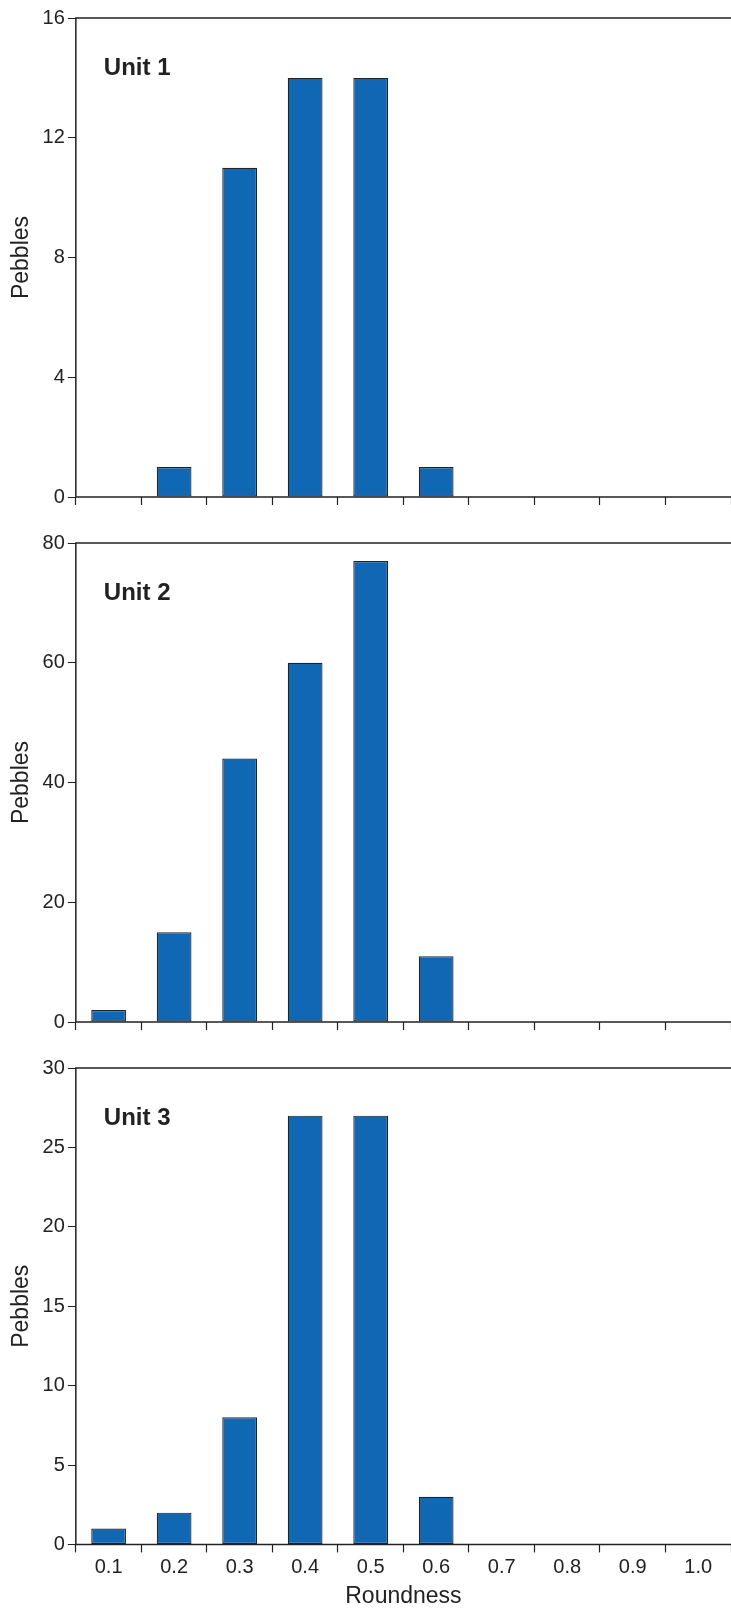 This screenshot has height=1614, width=731. What do you see at coordinates (305, 1565) in the screenshot?
I see `x-tick-label: 0.4` at bounding box center [305, 1565].